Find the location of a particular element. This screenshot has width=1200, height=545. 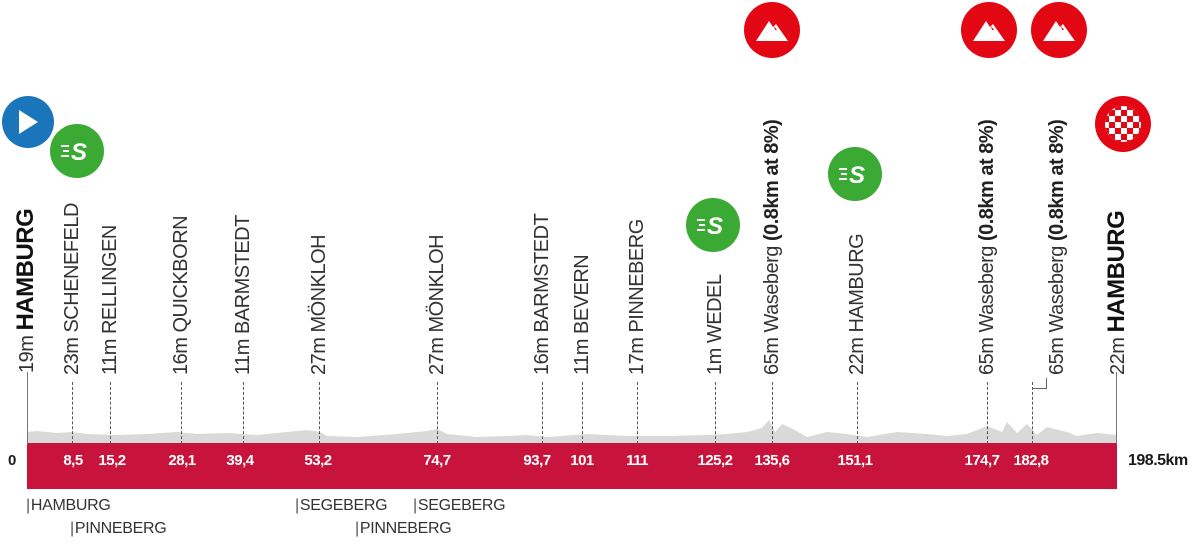

km-label: 93,7 is located at coordinates (537, 460).